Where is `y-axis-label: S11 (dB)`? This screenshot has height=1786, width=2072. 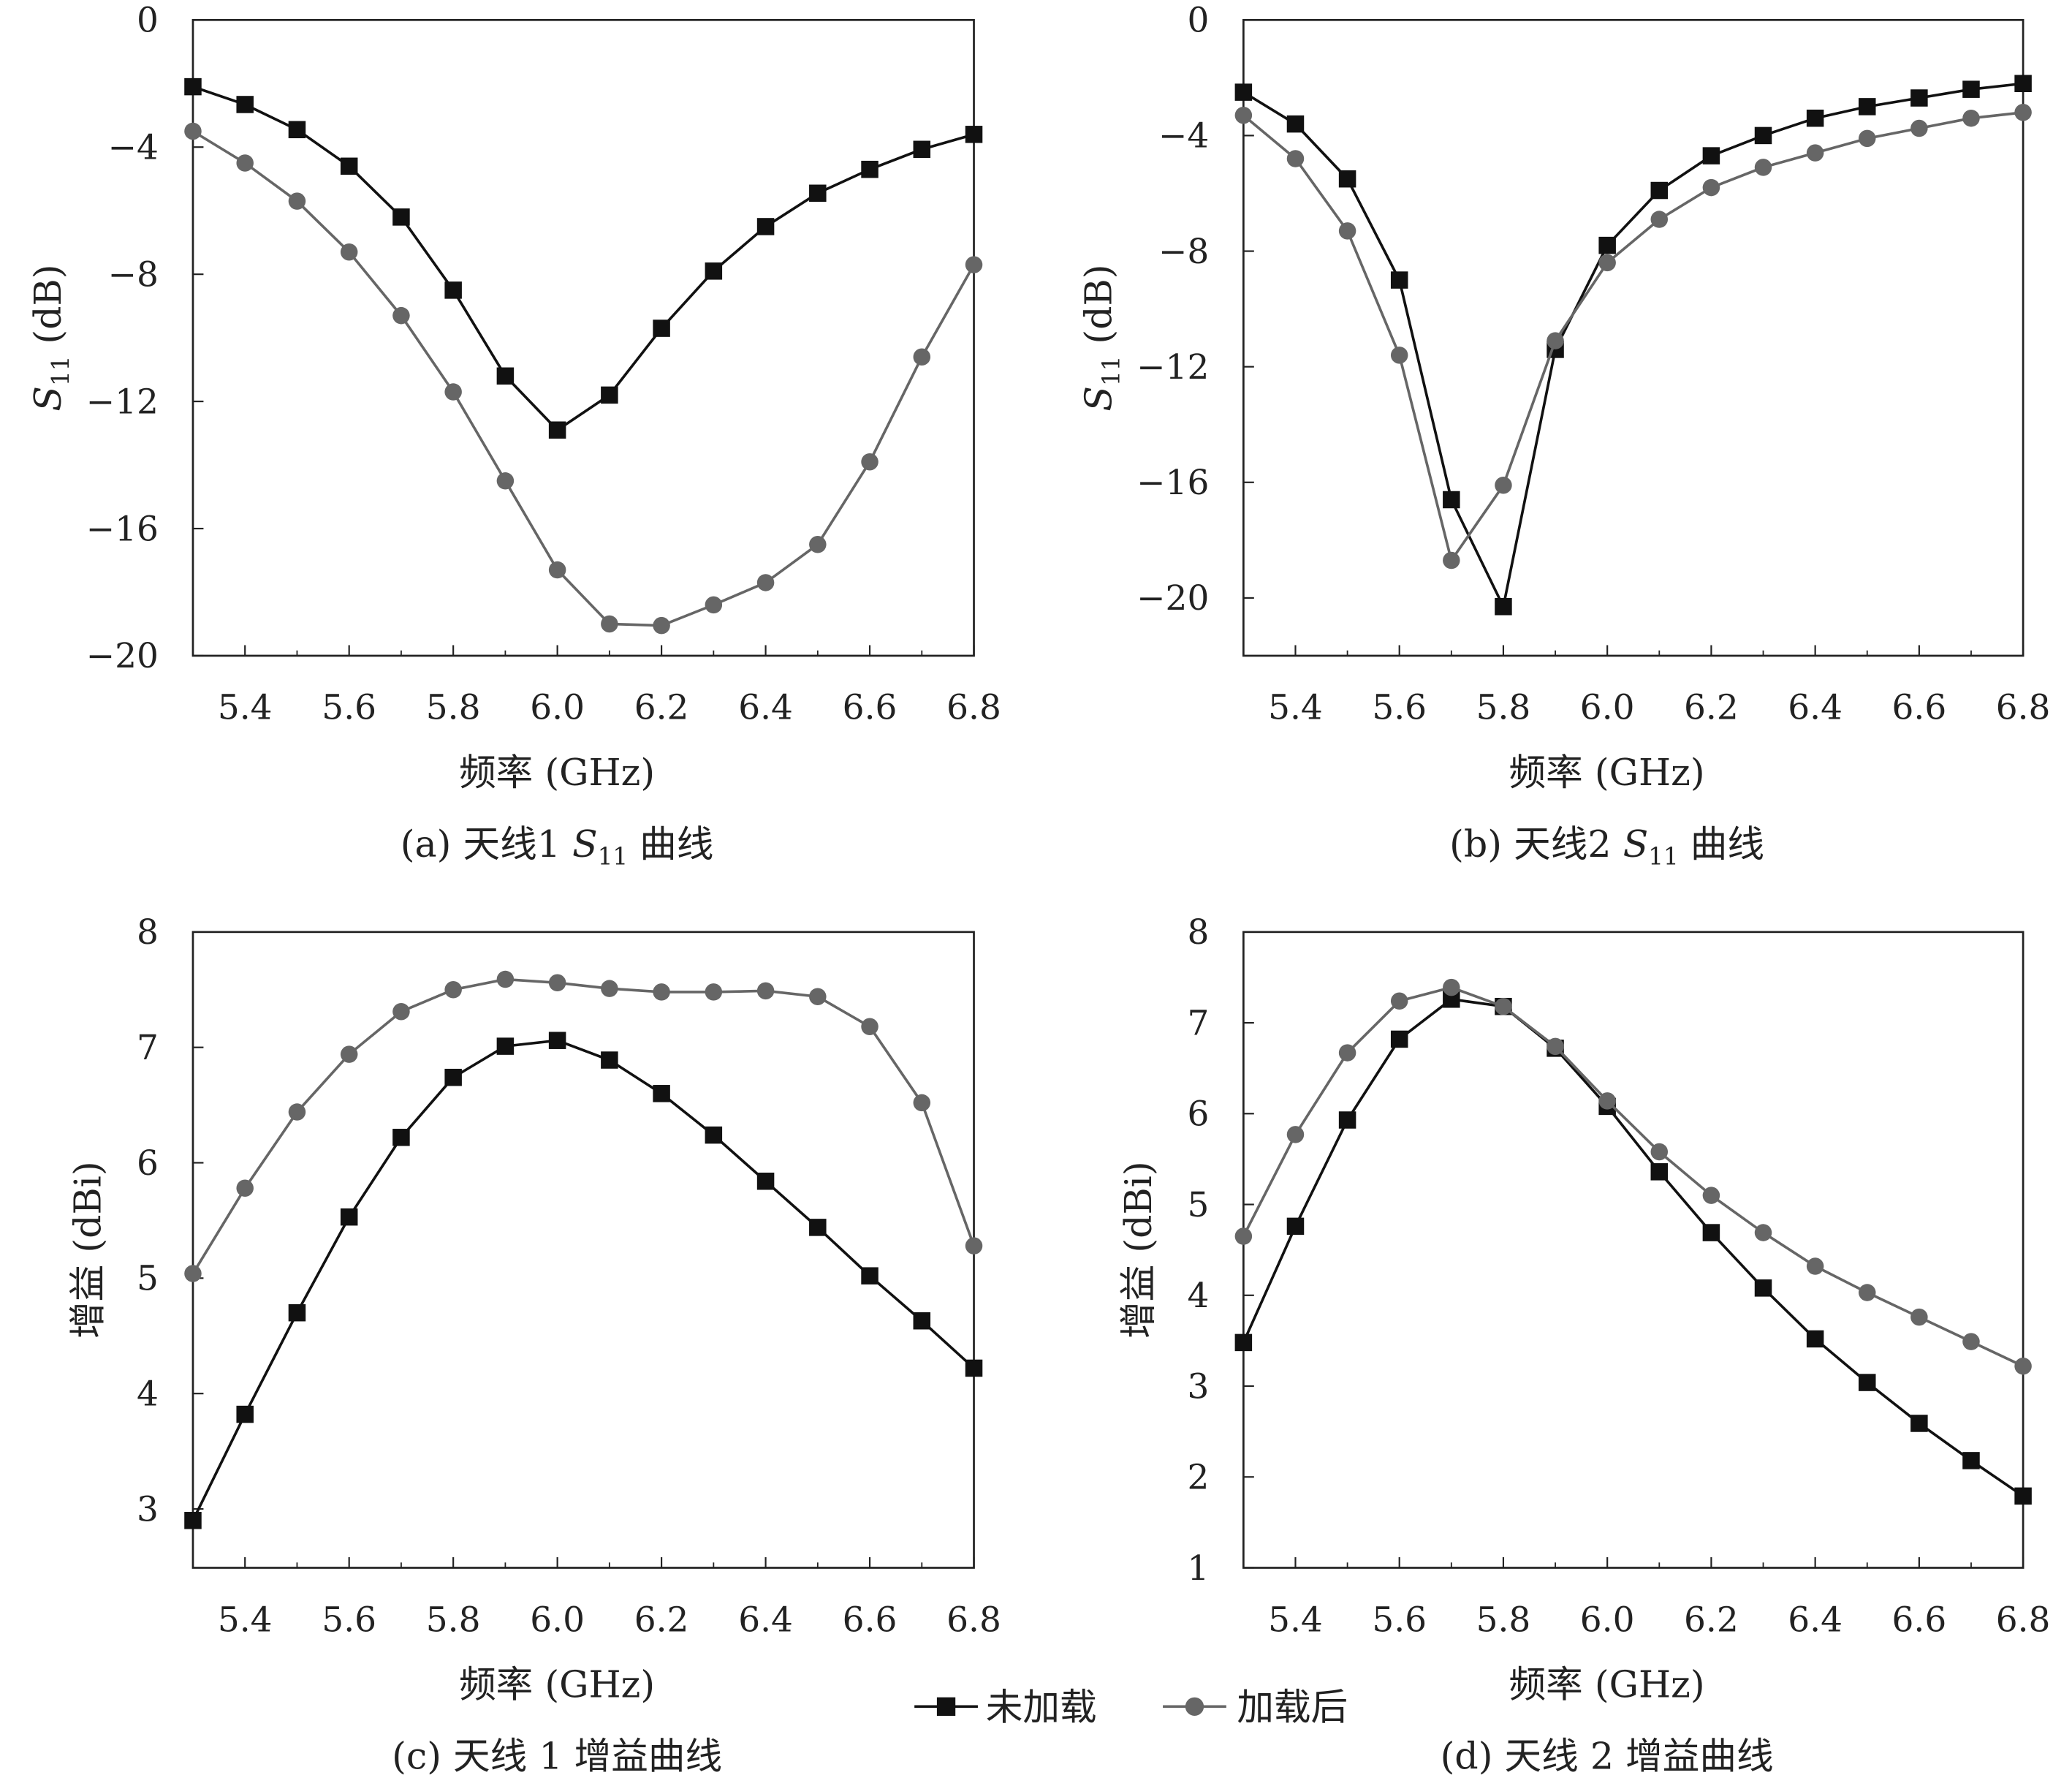
y-axis-label: S11 (dB) is located at coordinates (1101, 338).